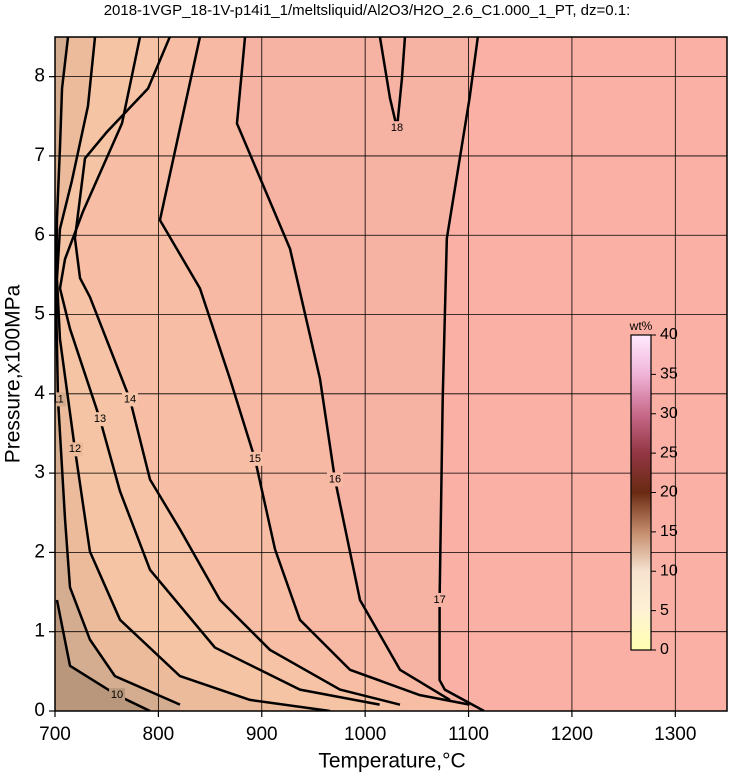  Describe the element at coordinates (669, 531) in the screenshot. I see `colorbar-tick-label: 15` at that location.